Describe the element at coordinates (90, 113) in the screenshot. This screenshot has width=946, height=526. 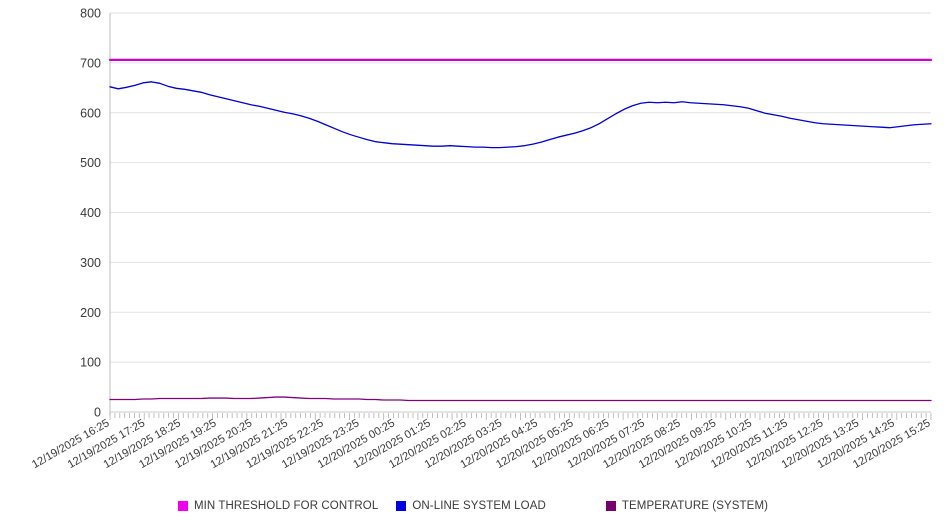
I see `y-tick-label-600: 600` at that location.